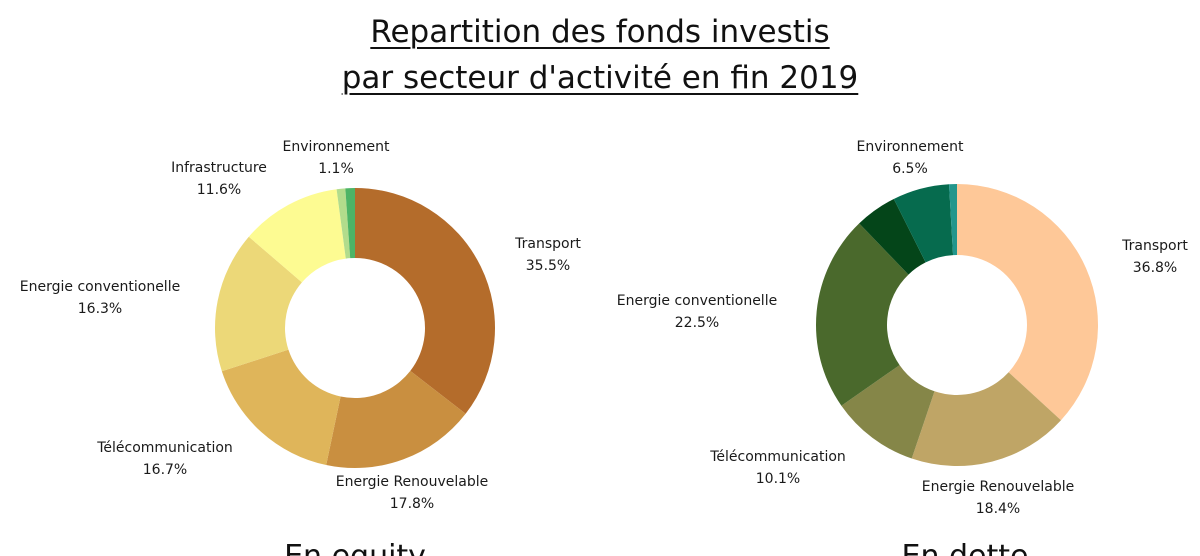 Image resolution: width=1200 pixels, height=556 pixels. I want to click on chart-title-line-1: Repartition des fonds investis, so click(600, 32).